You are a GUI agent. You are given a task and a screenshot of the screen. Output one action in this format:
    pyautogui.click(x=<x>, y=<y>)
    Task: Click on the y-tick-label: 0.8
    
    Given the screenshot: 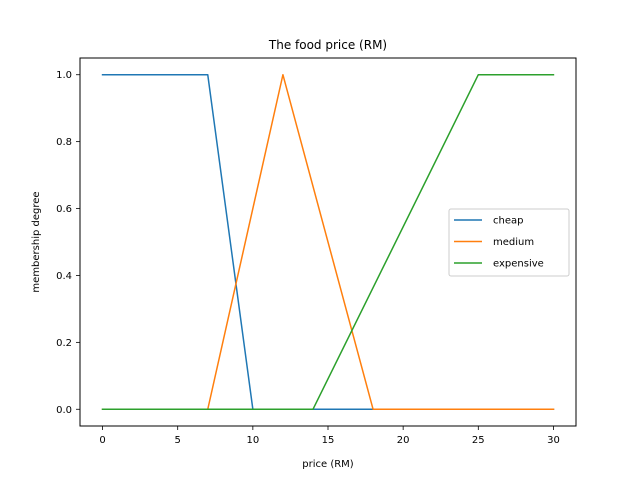 What is the action you would take?
    pyautogui.click(x=64, y=142)
    